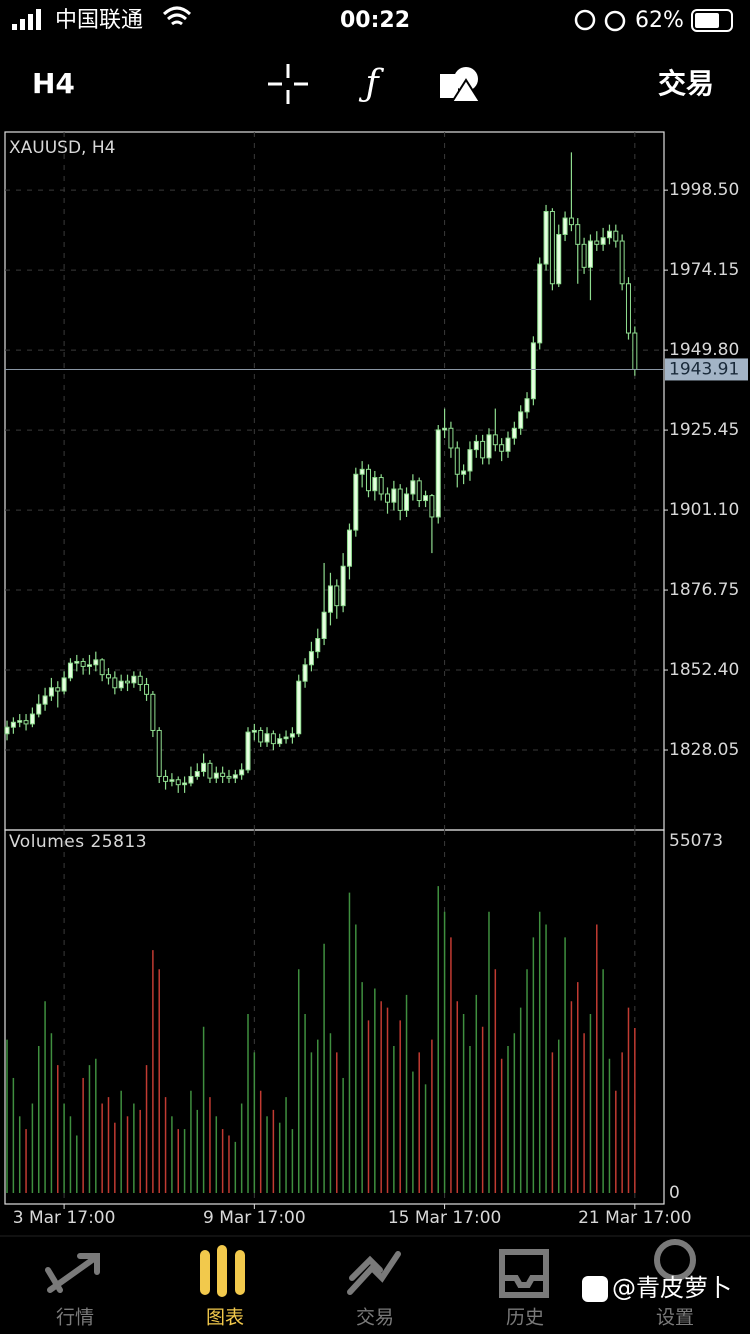 This screenshot has height=1334, width=750. I want to click on tab-label: 图表, so click(225, 1318).